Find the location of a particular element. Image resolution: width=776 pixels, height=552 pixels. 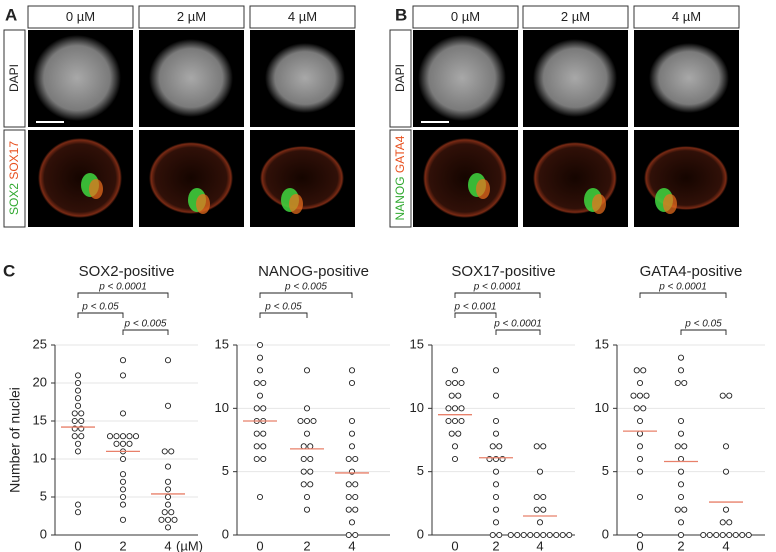

row-label-green: NANOG is located at coordinates (400, 198).